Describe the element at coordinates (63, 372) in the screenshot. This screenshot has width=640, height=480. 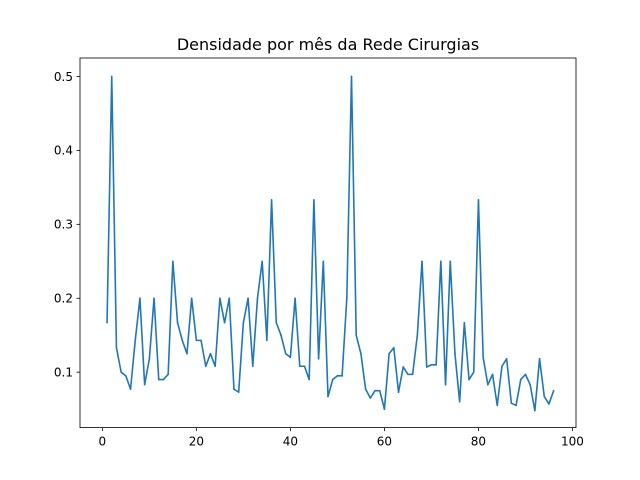
I see `y-tick-label: 0.1` at that location.